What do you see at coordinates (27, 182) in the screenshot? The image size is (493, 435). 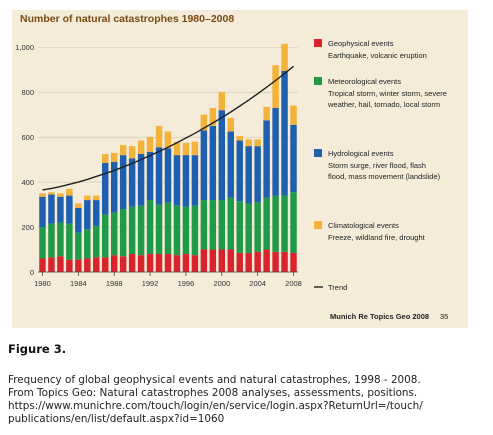 I see `y-tick-label: 400` at bounding box center [27, 182].